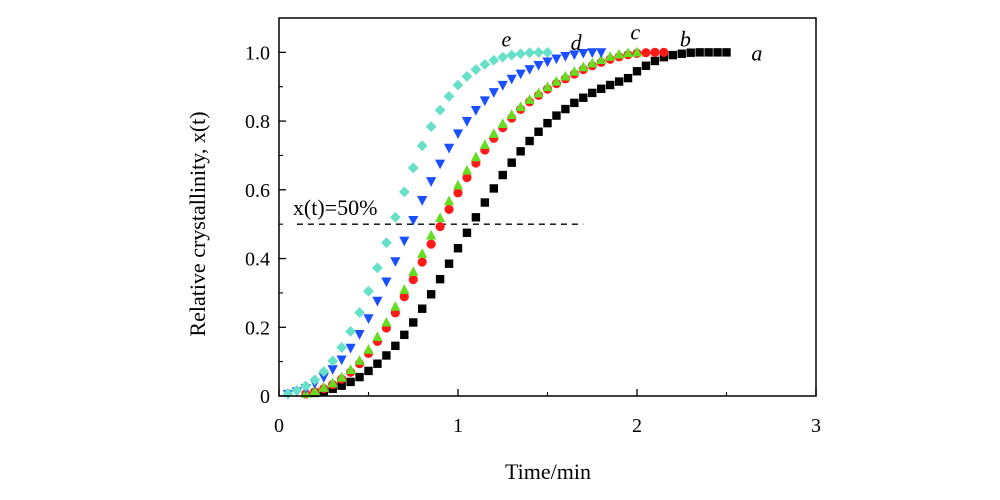 This screenshot has width=1000, height=500. Describe the element at coordinates (257, 53) in the screenshot. I see `y-tick-label: 1.0` at that location.